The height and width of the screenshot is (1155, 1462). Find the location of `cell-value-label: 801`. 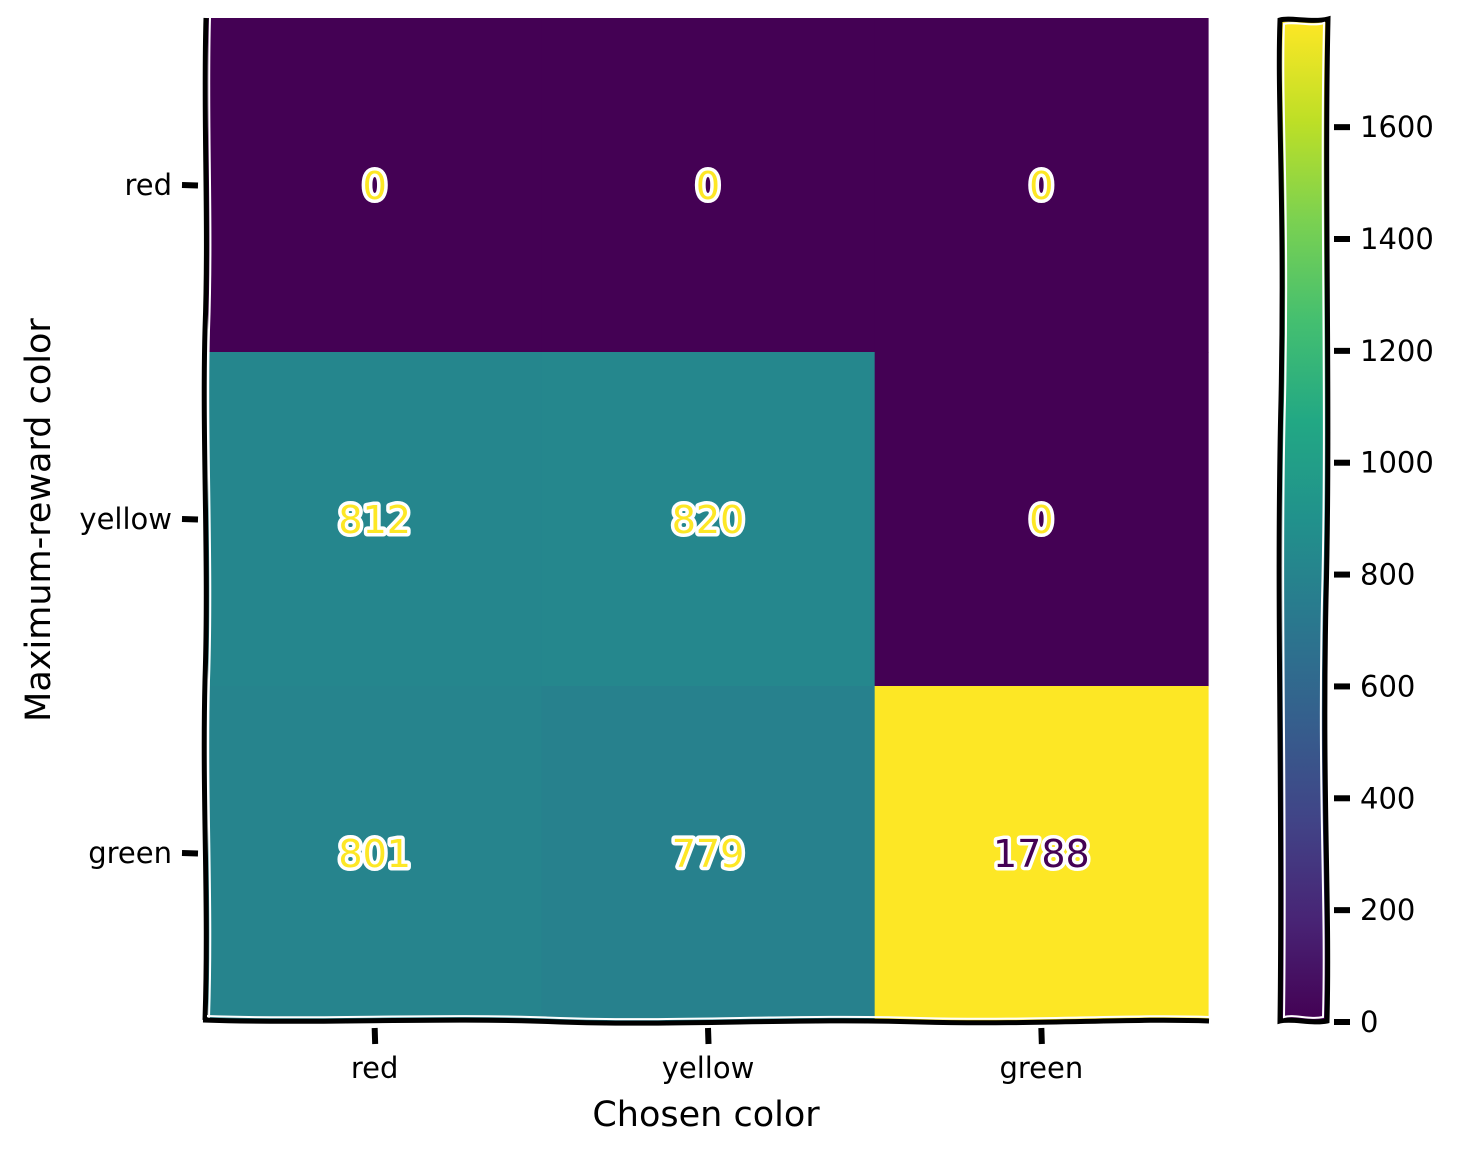

cell-value-label: 801 is located at coordinates (374, 854).